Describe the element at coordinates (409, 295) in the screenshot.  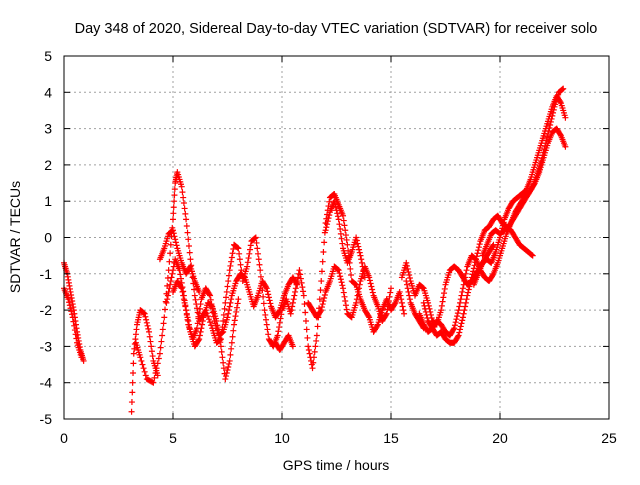
I see `data-point-arc-p` at that location.